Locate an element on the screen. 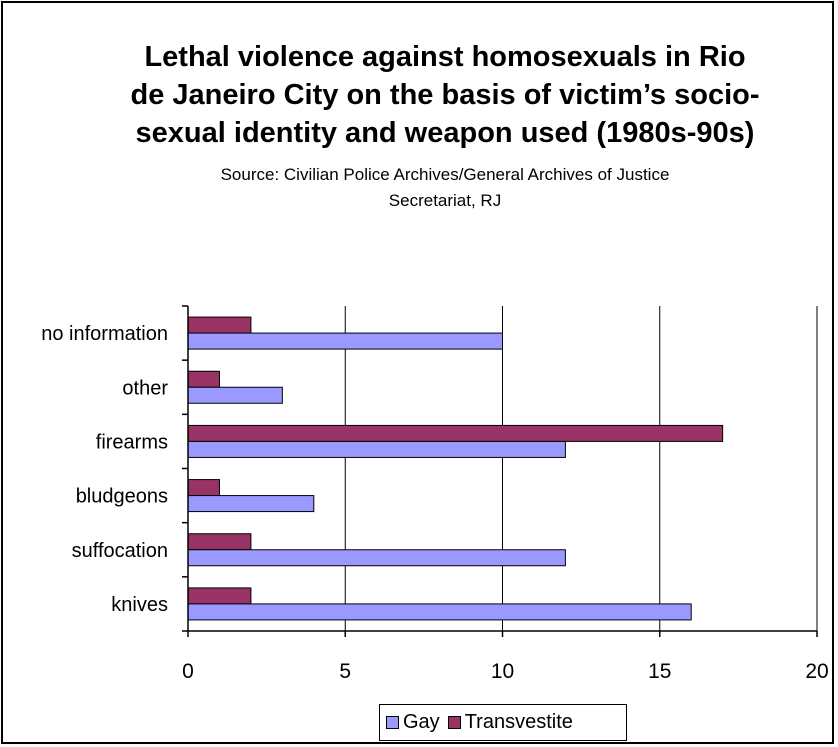  category-label: no information is located at coordinates (104, 334).